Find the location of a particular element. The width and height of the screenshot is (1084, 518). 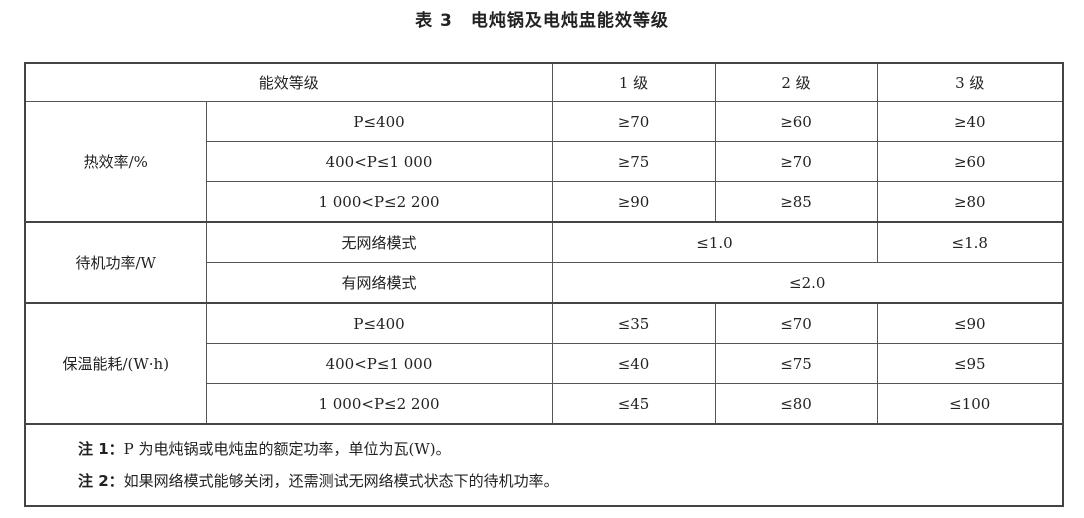

value: ≤70 is located at coordinates (796, 323).